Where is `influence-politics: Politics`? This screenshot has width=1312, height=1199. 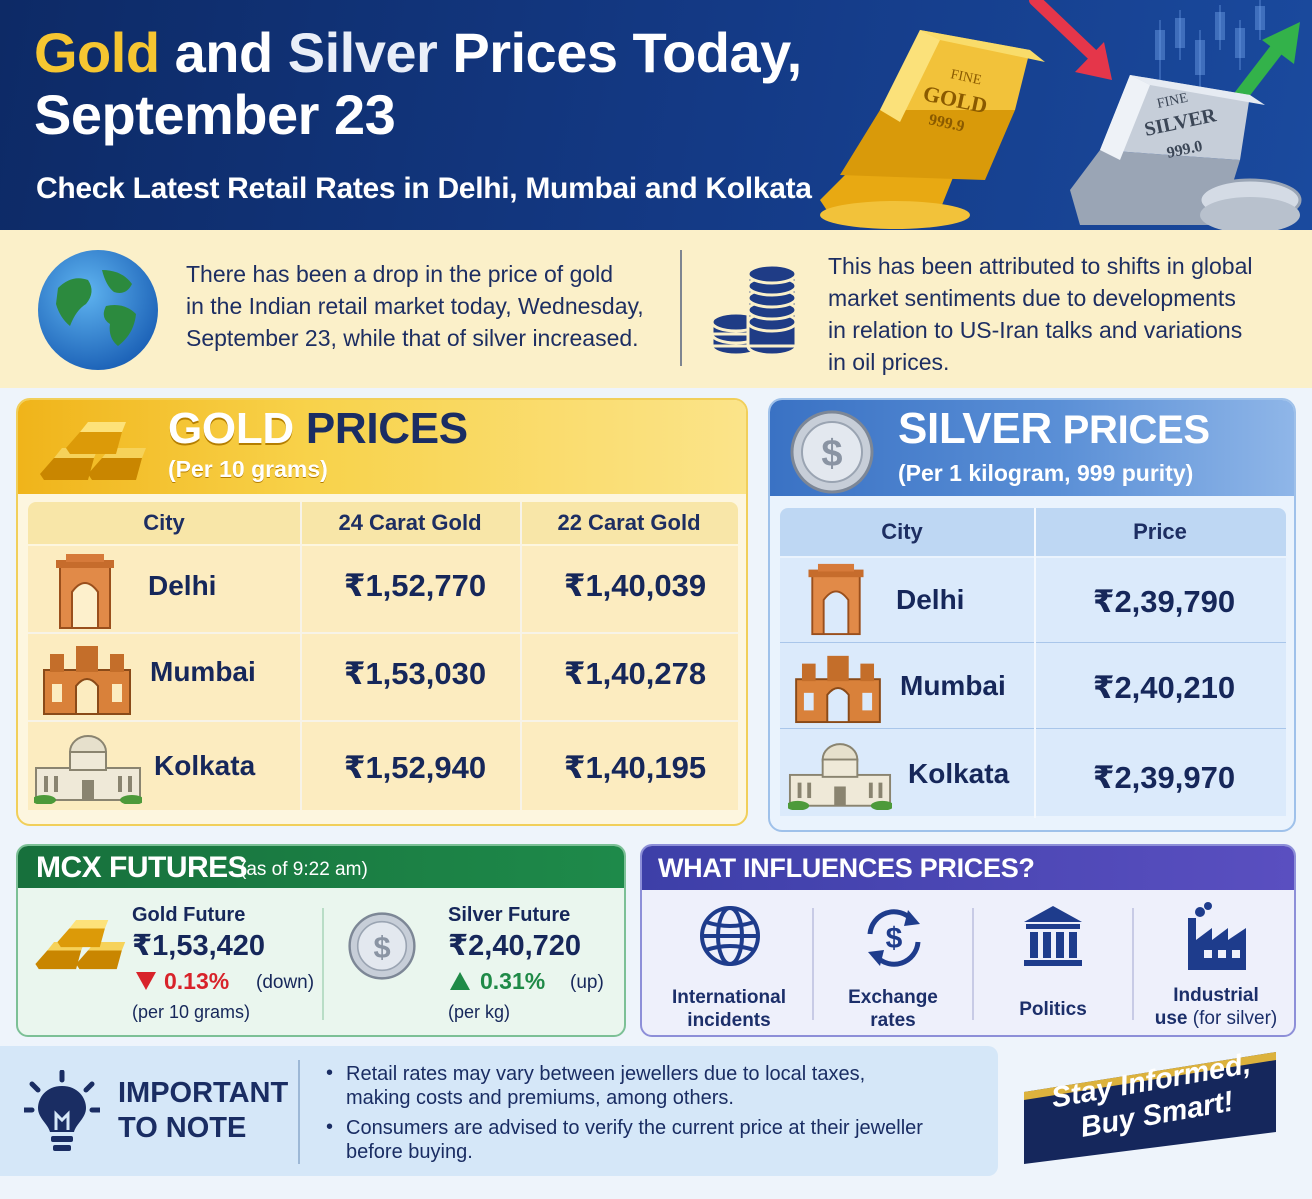 influence-politics: Politics is located at coordinates (1053, 962).